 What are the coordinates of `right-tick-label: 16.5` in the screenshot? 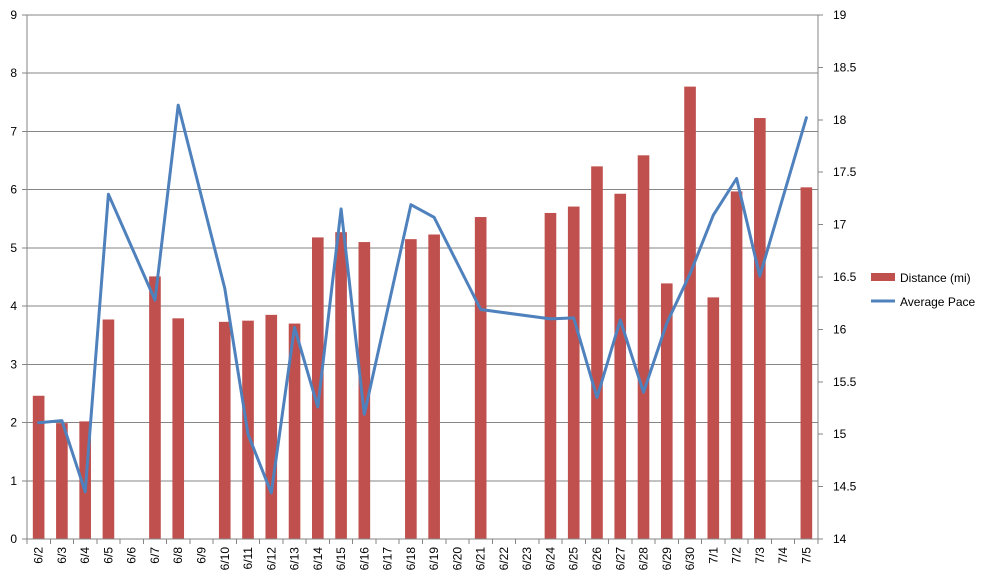 It's located at (845, 277).